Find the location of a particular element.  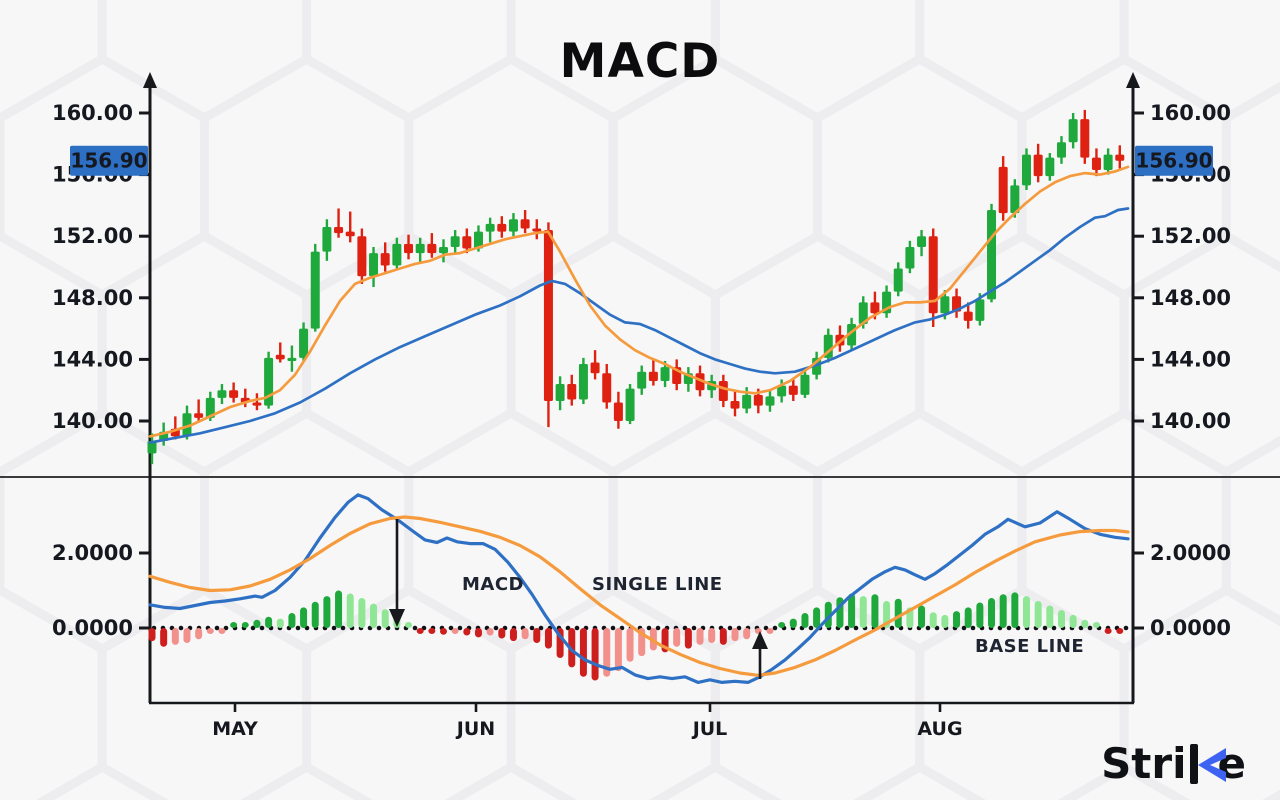

macd-line-label: MACD is located at coordinates (493, 584).